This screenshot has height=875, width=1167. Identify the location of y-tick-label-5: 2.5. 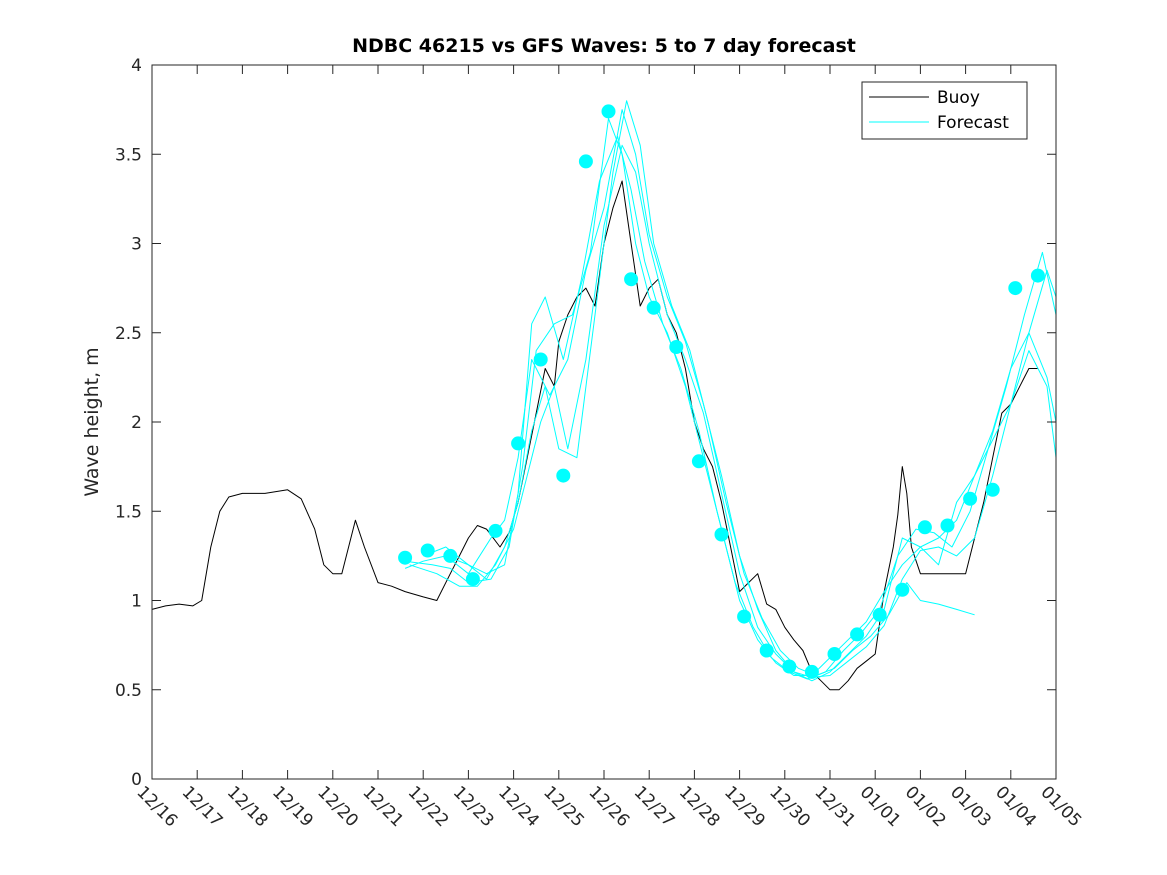
(128, 334).